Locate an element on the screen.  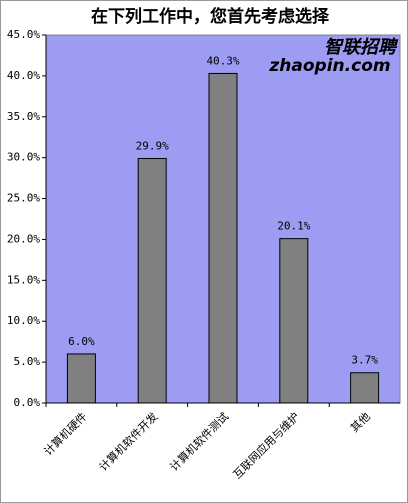
value-label: 6.0% is located at coordinates (81, 341).